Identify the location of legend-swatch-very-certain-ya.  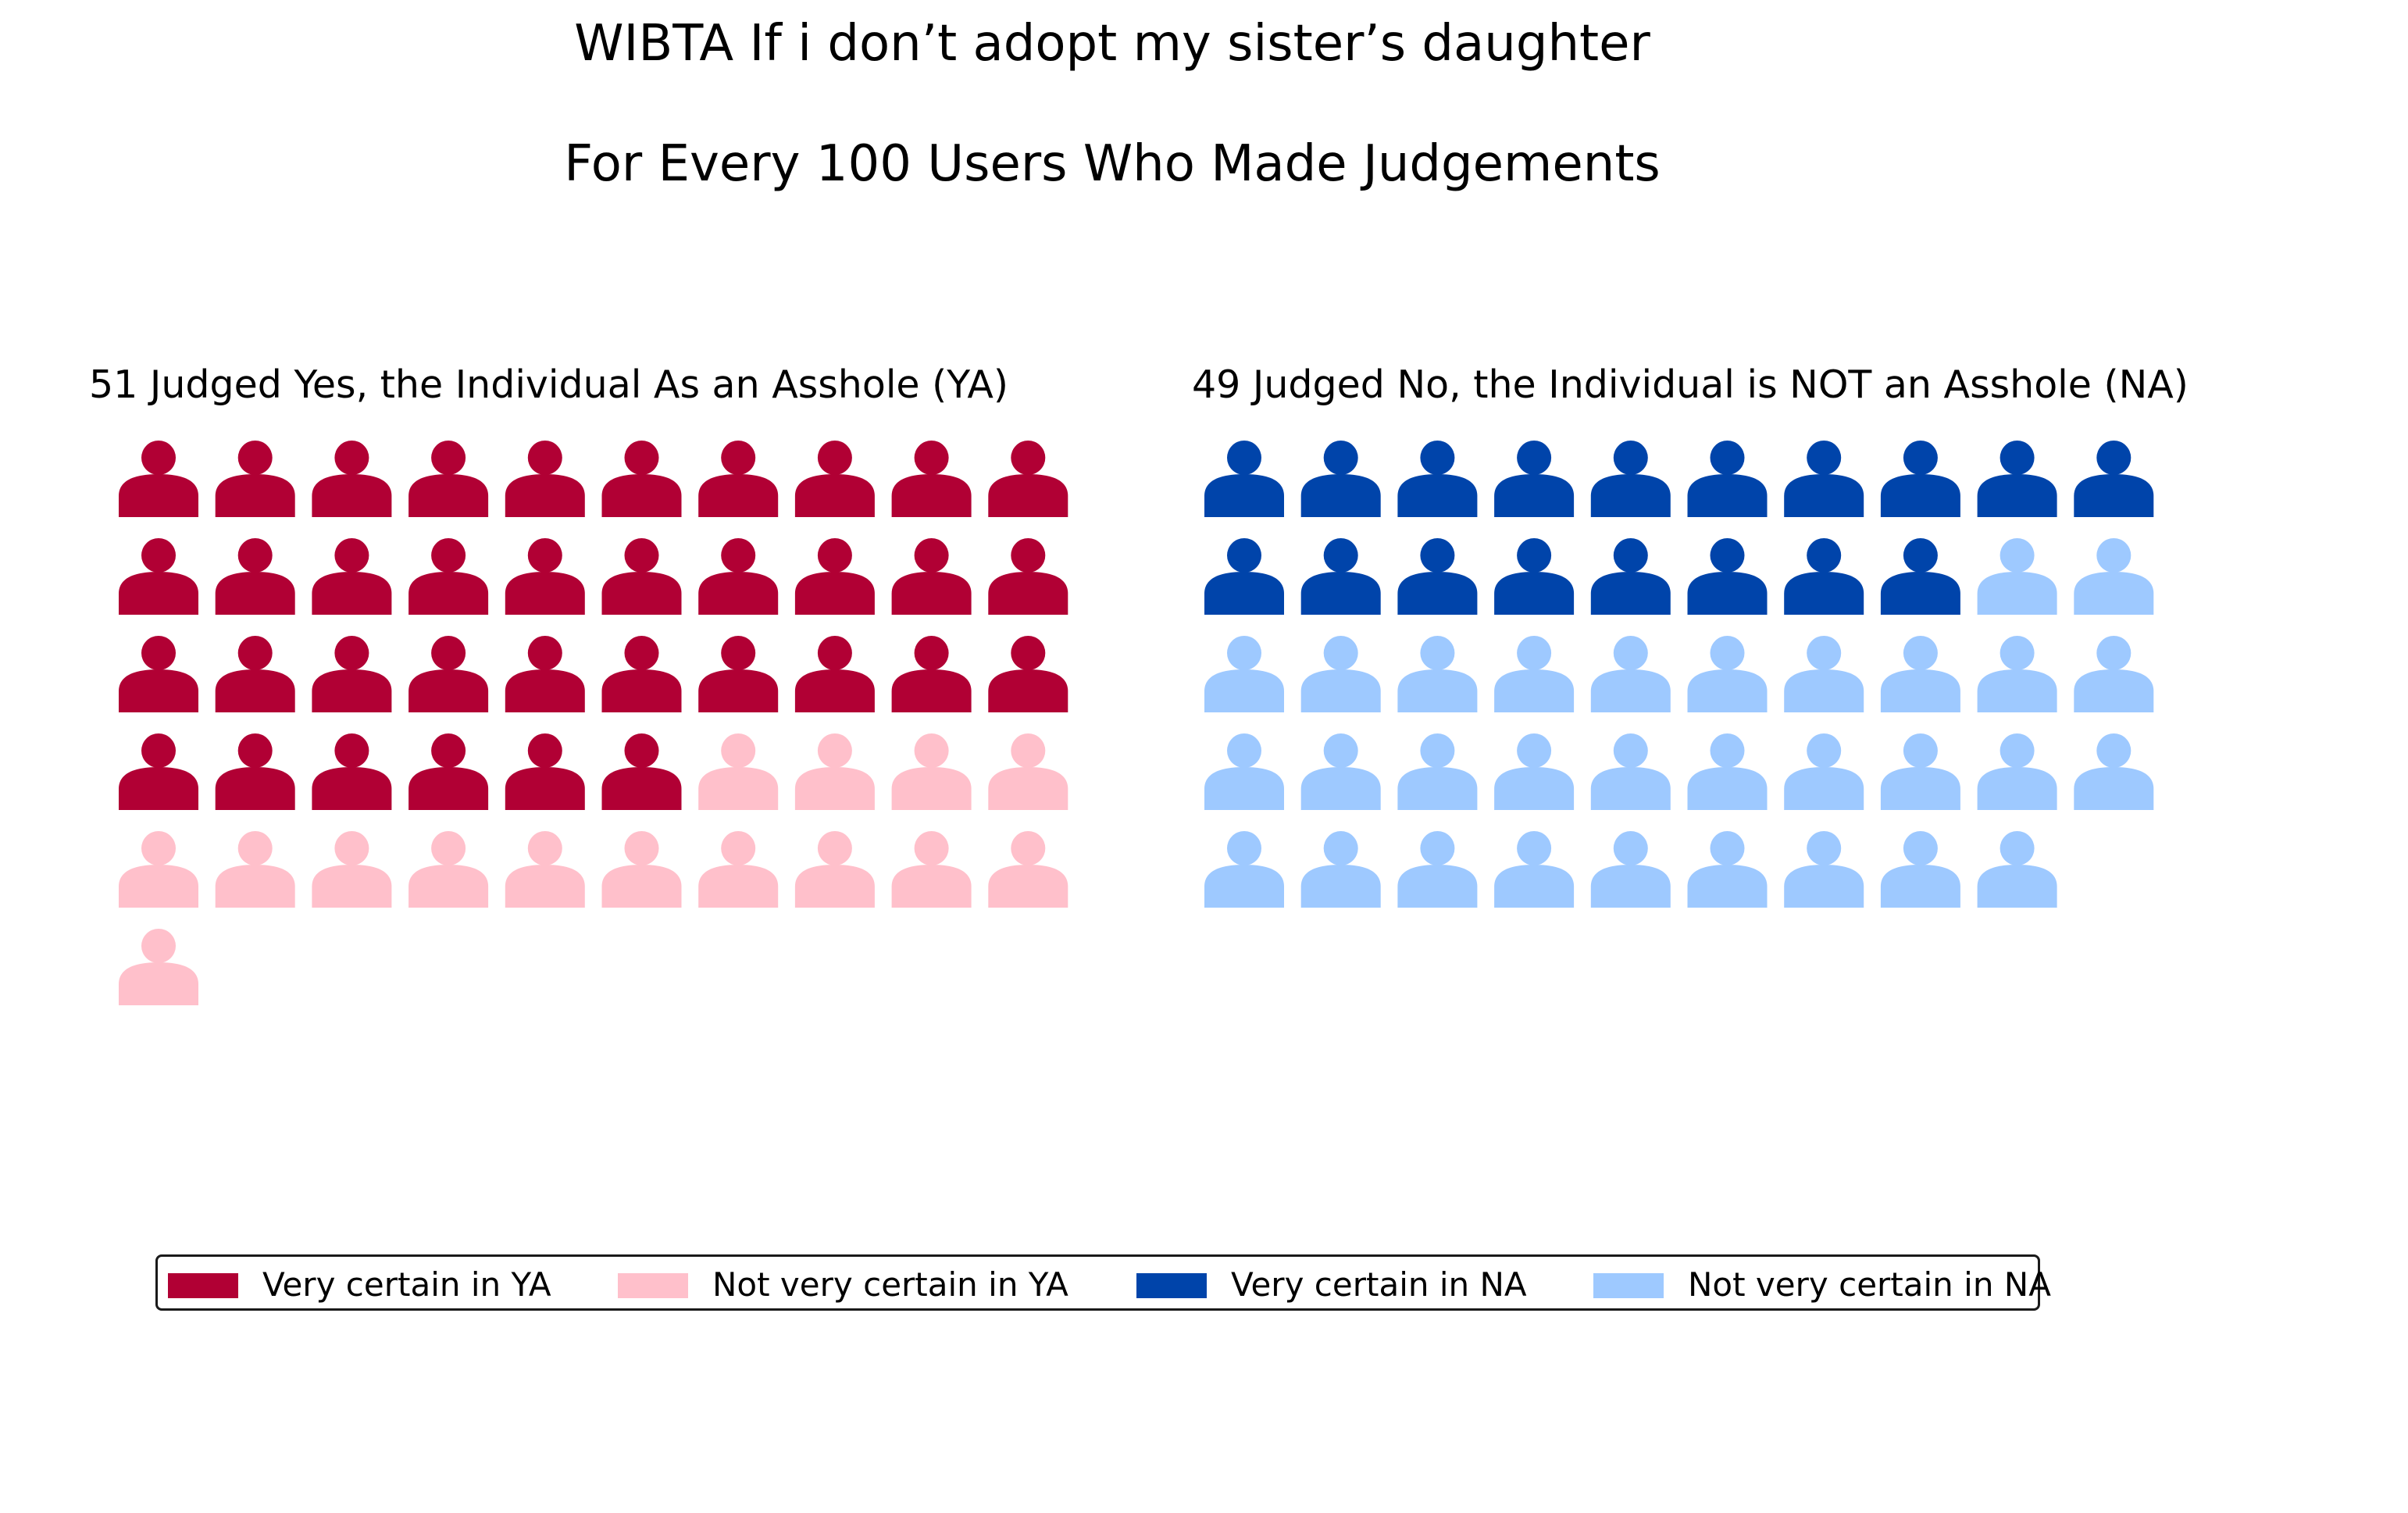
(203, 1285).